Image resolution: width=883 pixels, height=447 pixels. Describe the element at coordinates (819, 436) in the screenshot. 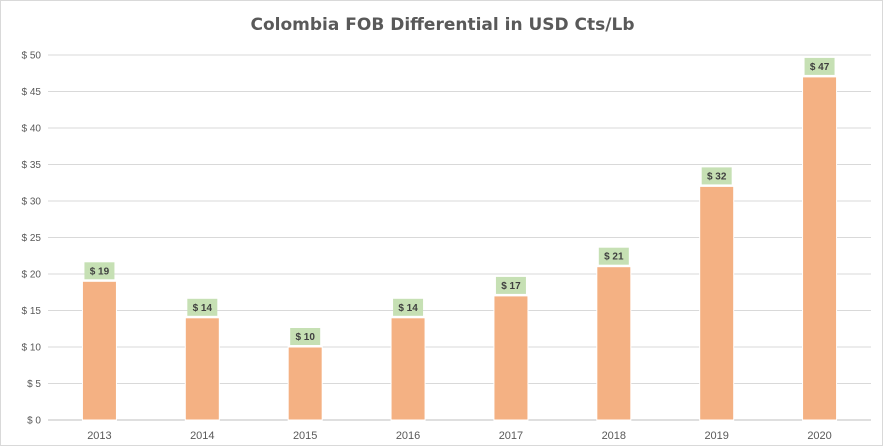

I see `x-tick-label: 2020` at that location.